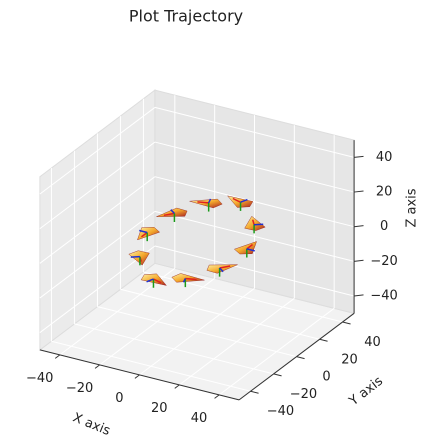 The height and width of the screenshot is (447, 433). Describe the element at coordinates (91, 424) in the screenshot. I see `x-axis-label: X axis` at that location.